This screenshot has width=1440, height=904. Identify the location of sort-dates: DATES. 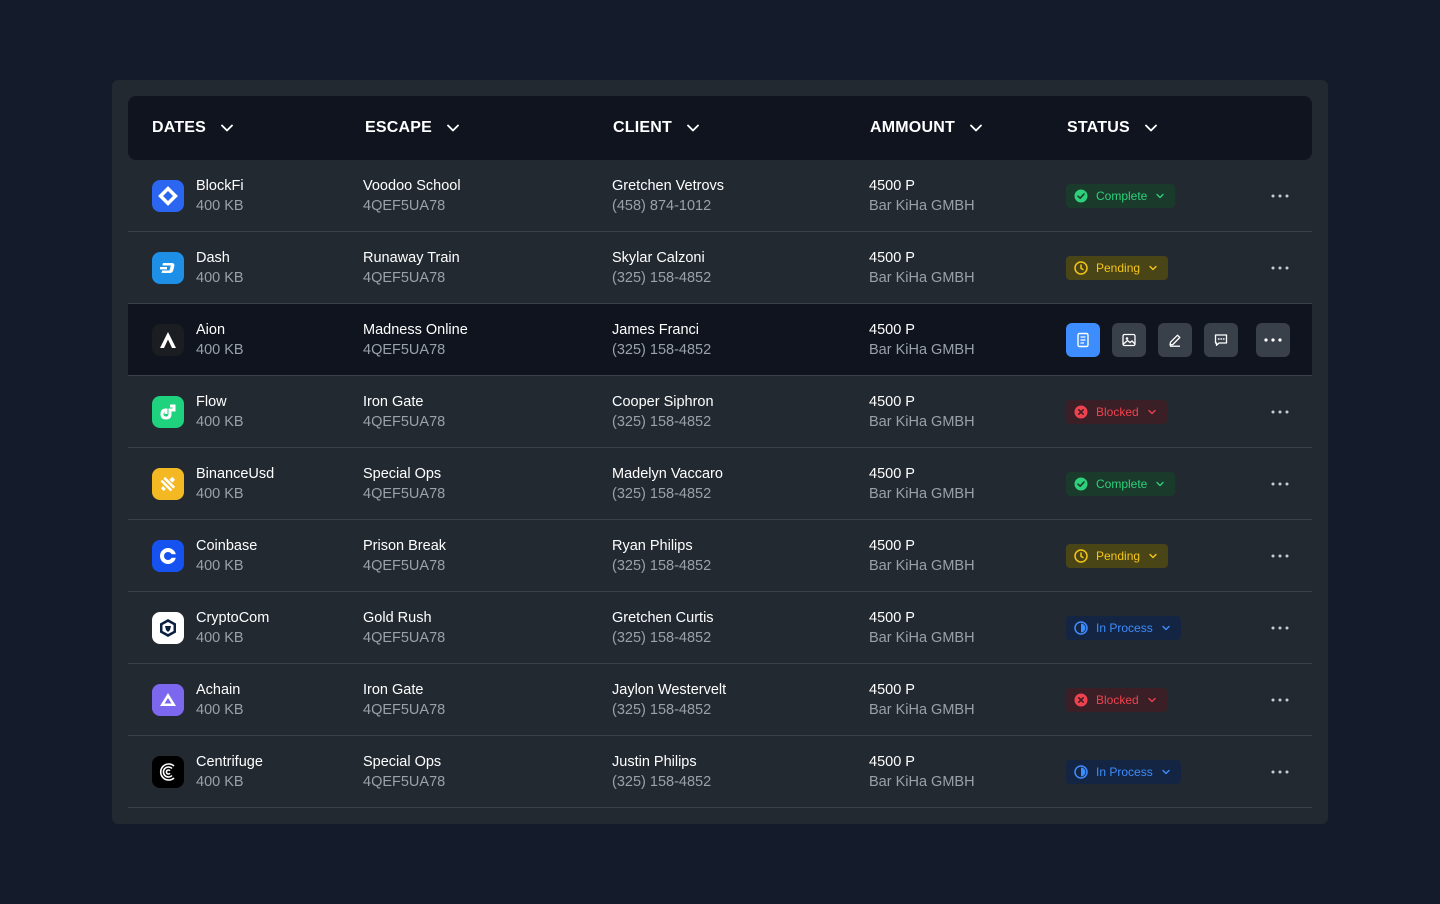
(193, 128).